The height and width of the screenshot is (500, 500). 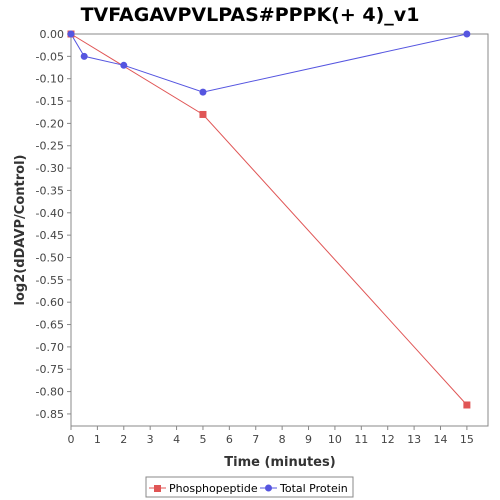 What do you see at coordinates (97, 439) in the screenshot?
I see `x-tick-label: 1` at bounding box center [97, 439].